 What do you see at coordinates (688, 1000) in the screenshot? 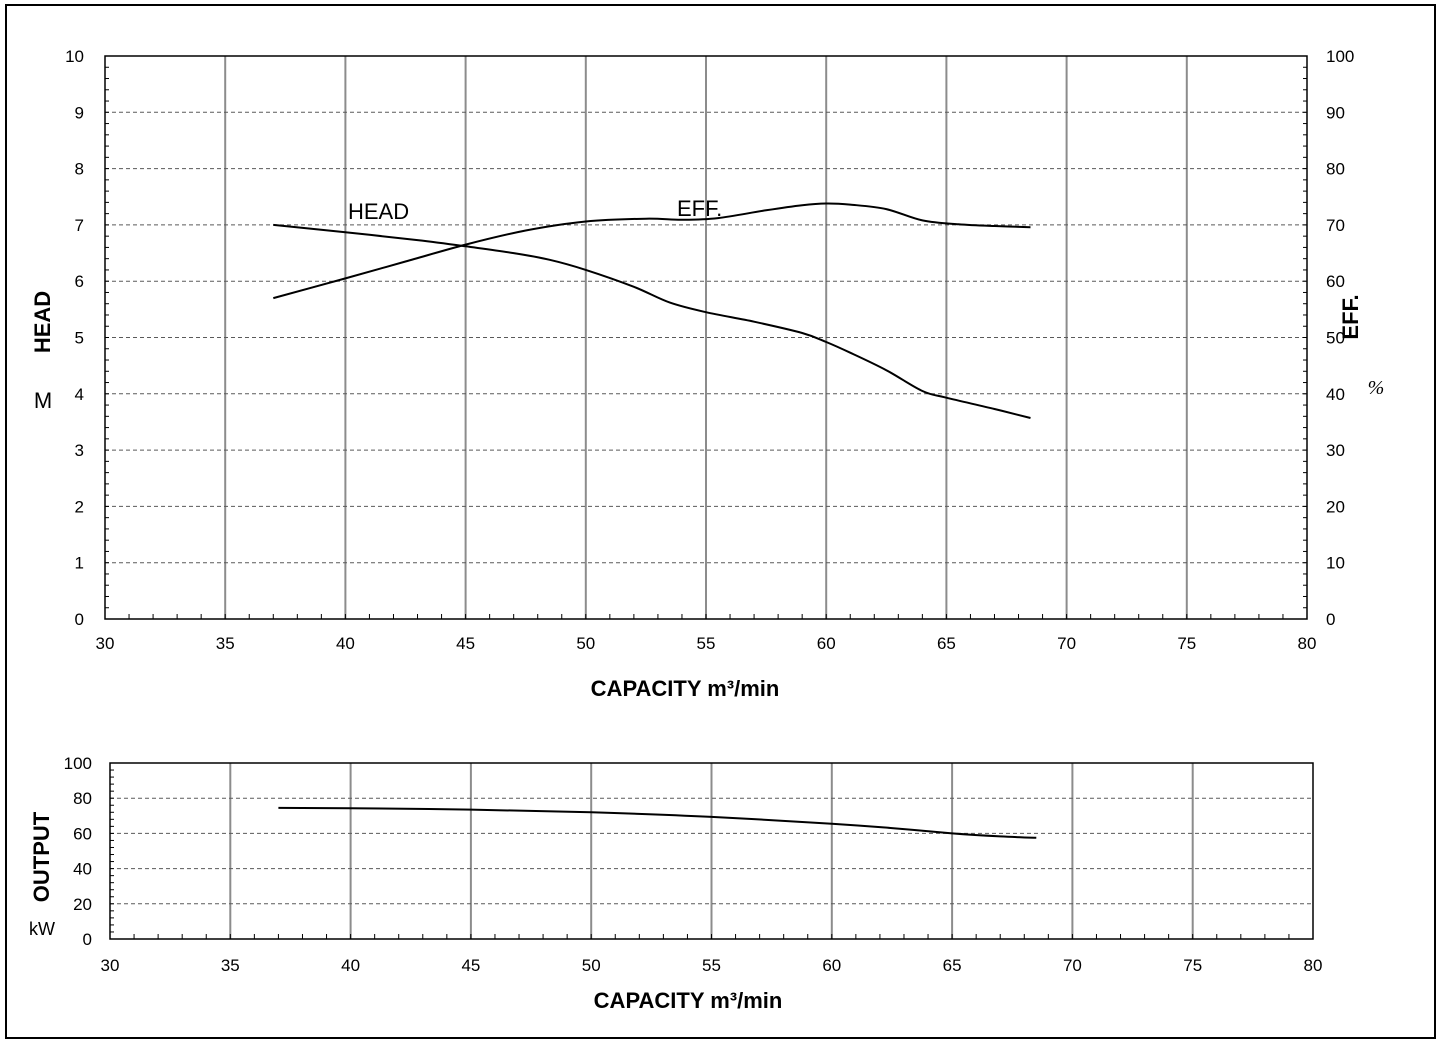
I see `bottom-x-axis-title: CAPACITY m³/min` at bounding box center [688, 1000].